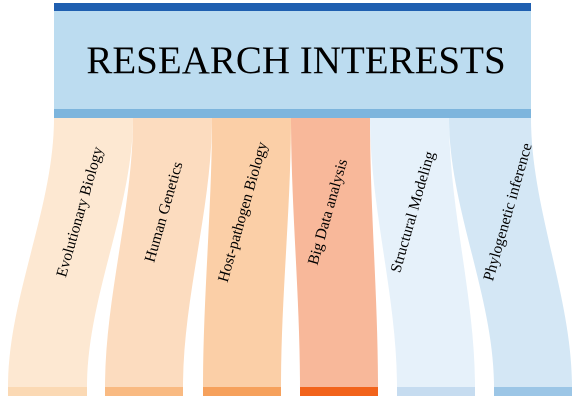  Describe the element at coordinates (292, 7) in the screenshot. I see `header-top-bar` at that location.